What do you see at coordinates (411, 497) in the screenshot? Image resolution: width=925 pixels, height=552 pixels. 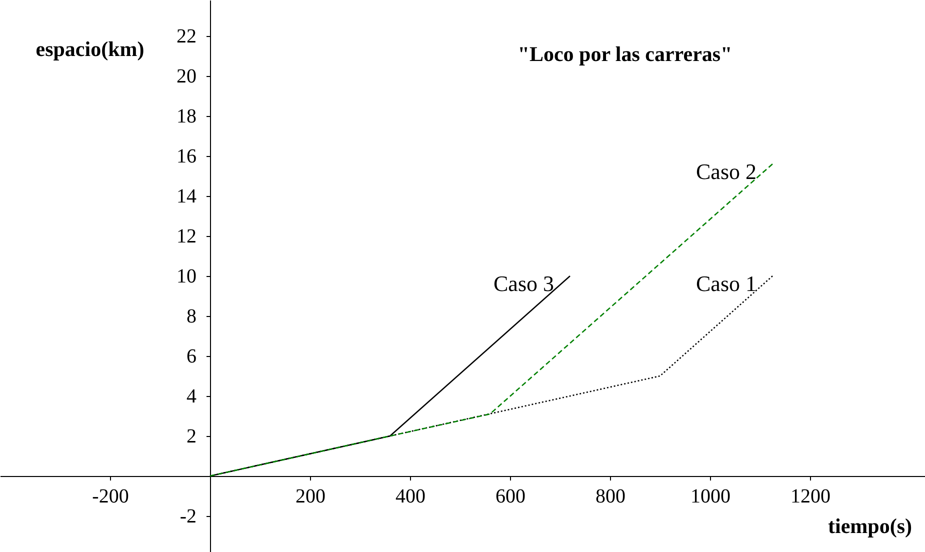 I see `x-tick-label: 400` at bounding box center [411, 497].